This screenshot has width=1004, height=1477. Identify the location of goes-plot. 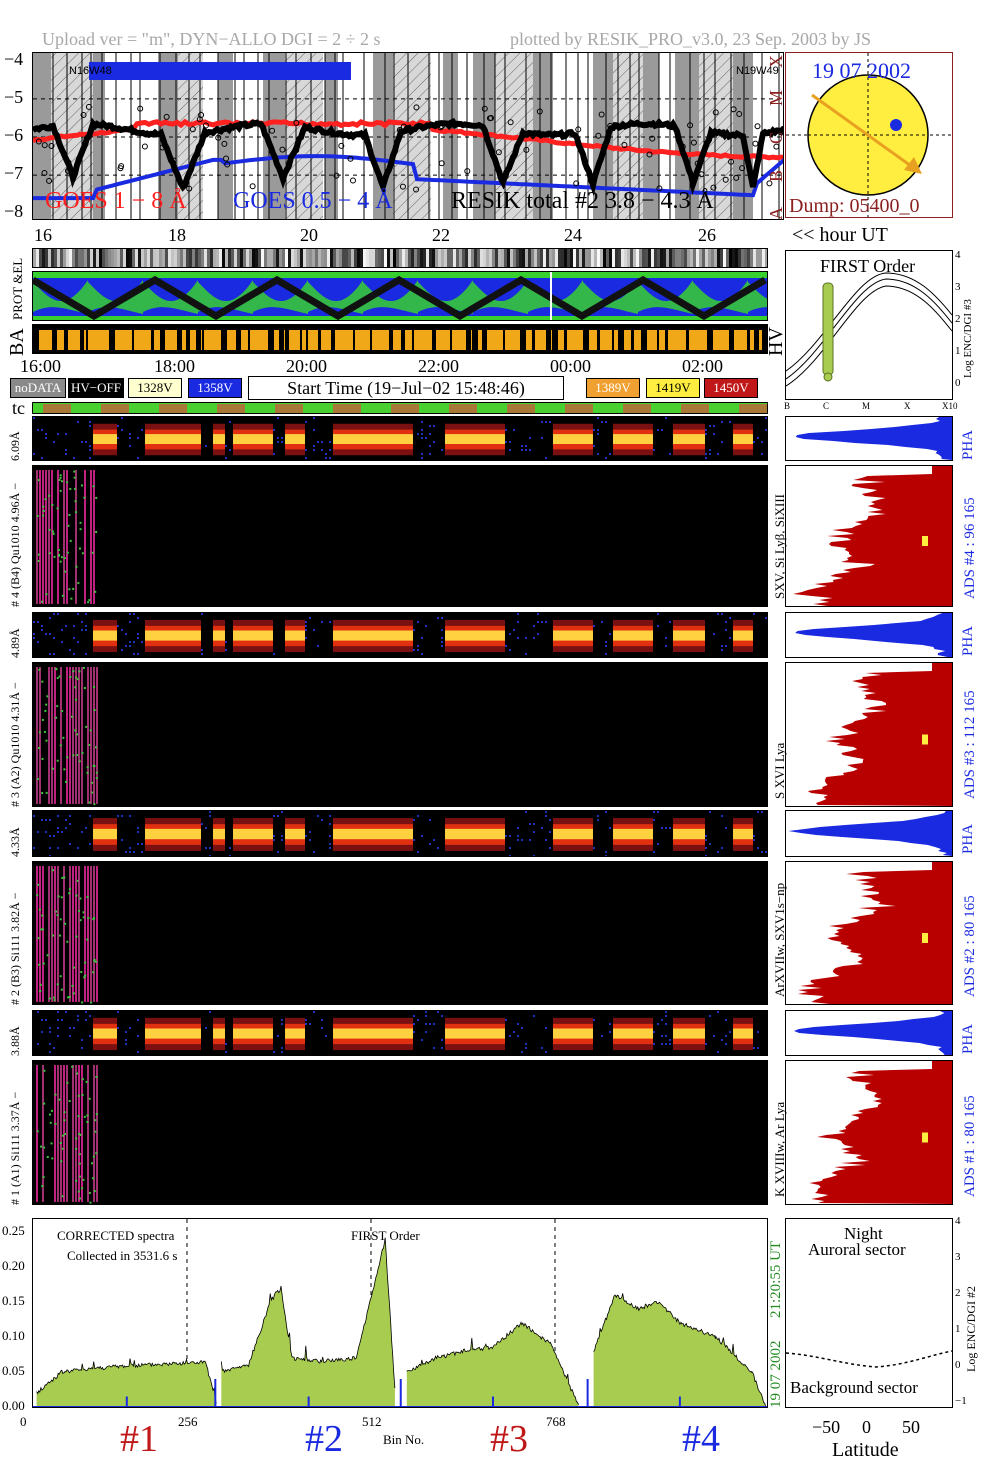
(408, 136).